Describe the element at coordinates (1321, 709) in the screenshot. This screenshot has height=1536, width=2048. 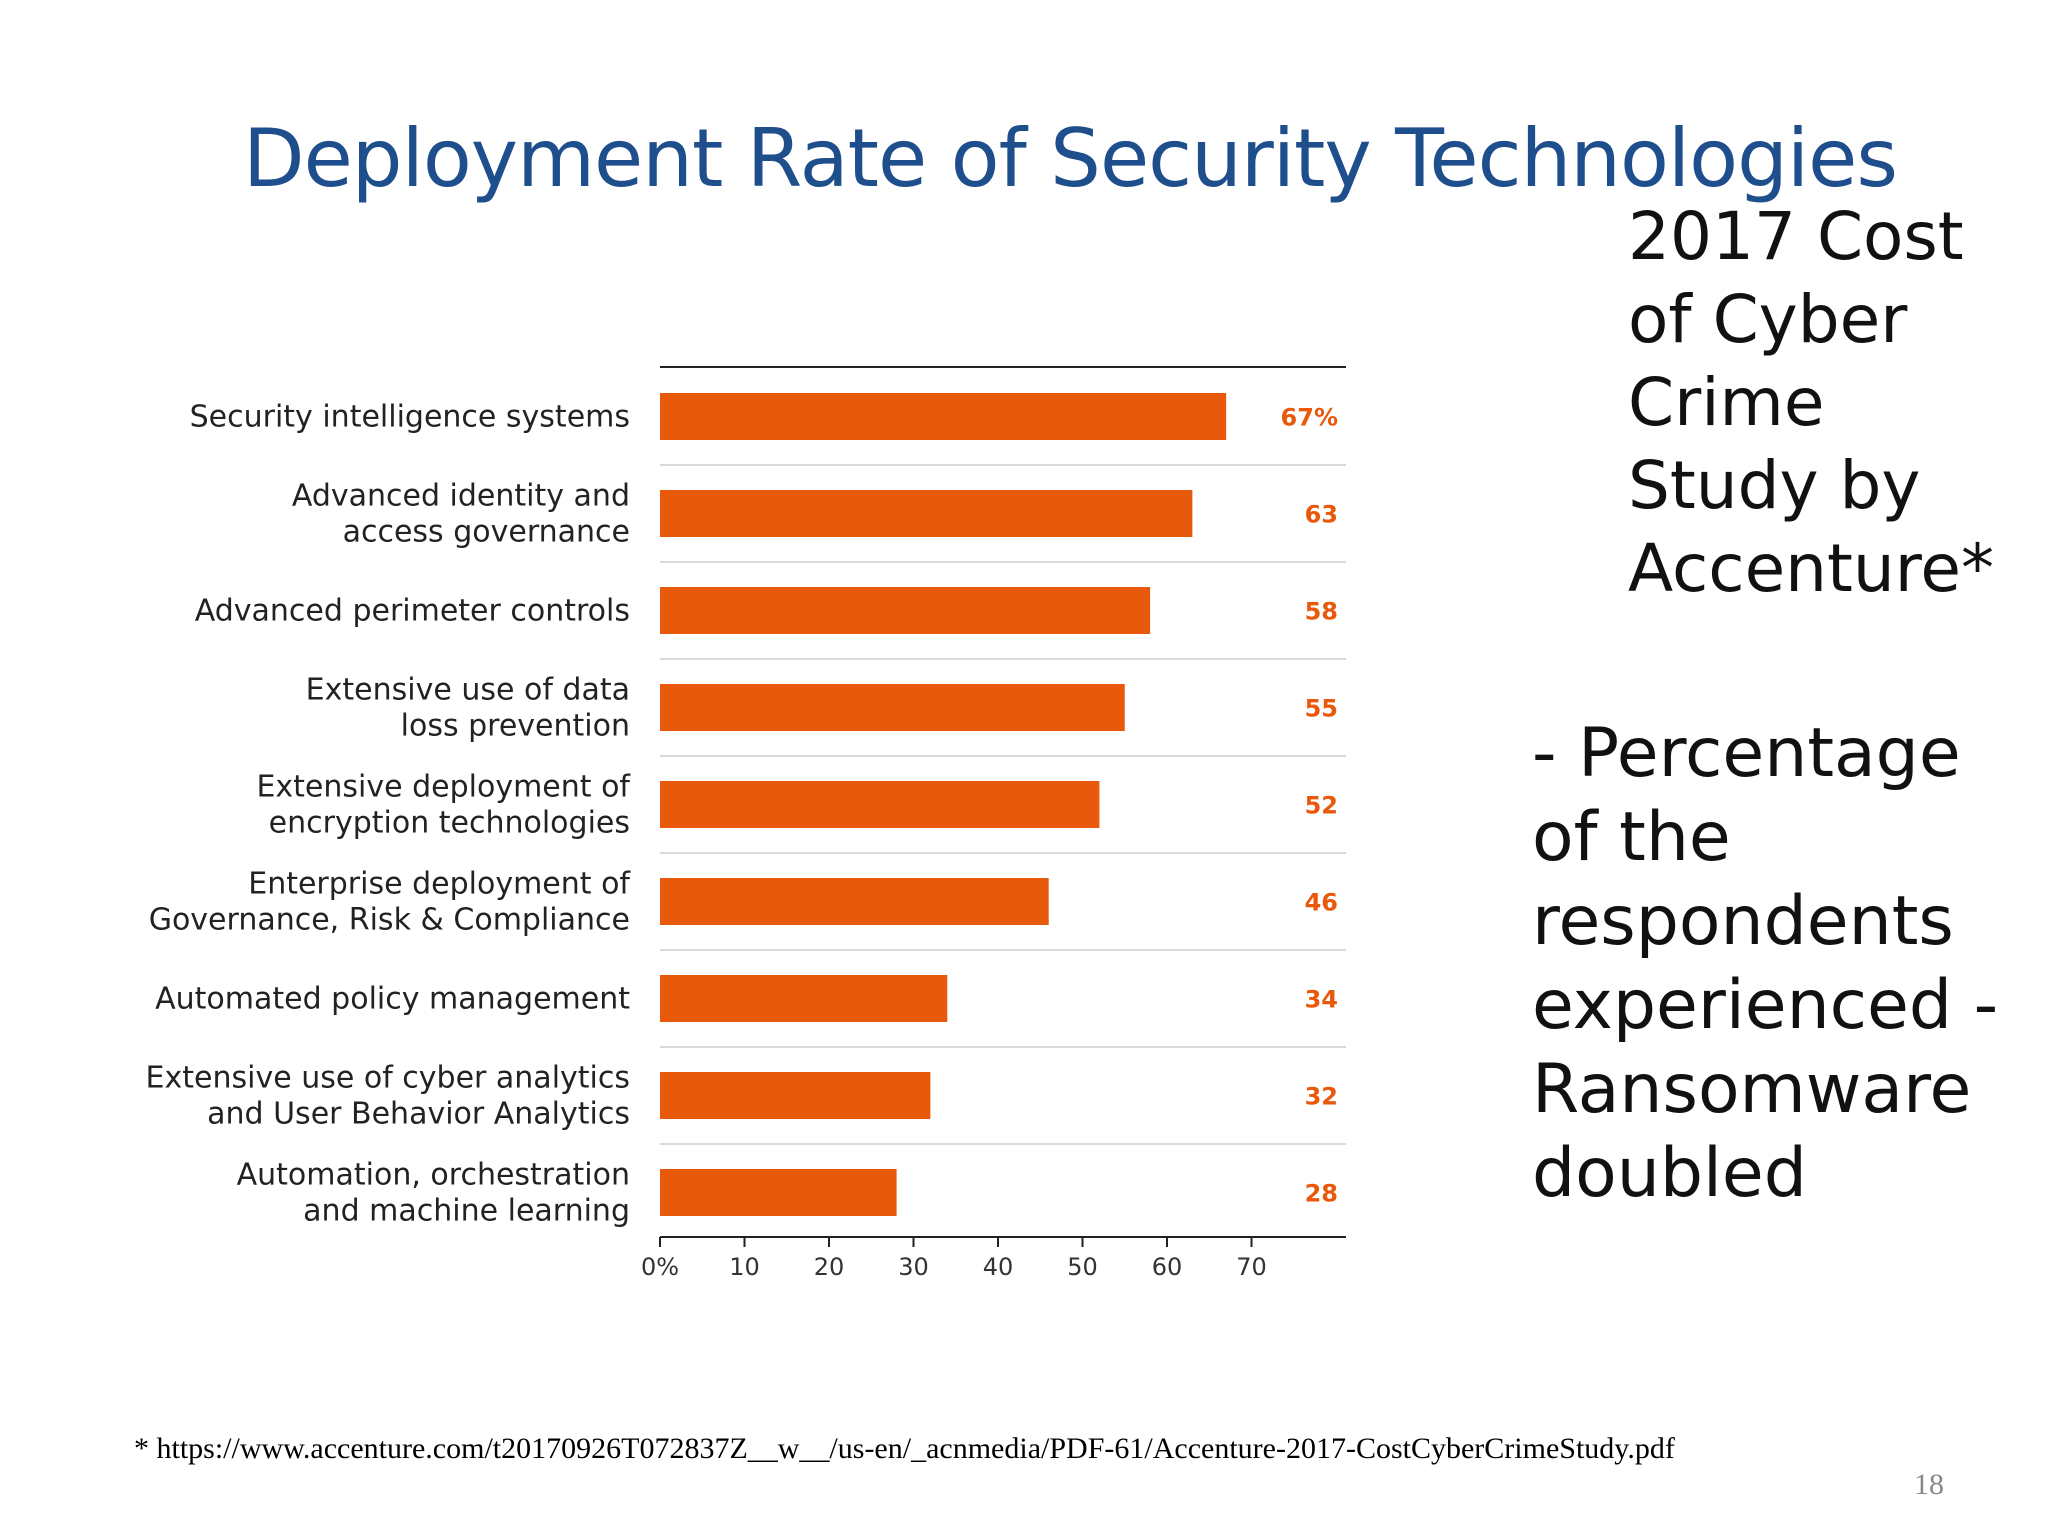
I see `value-label: 55` at that location.